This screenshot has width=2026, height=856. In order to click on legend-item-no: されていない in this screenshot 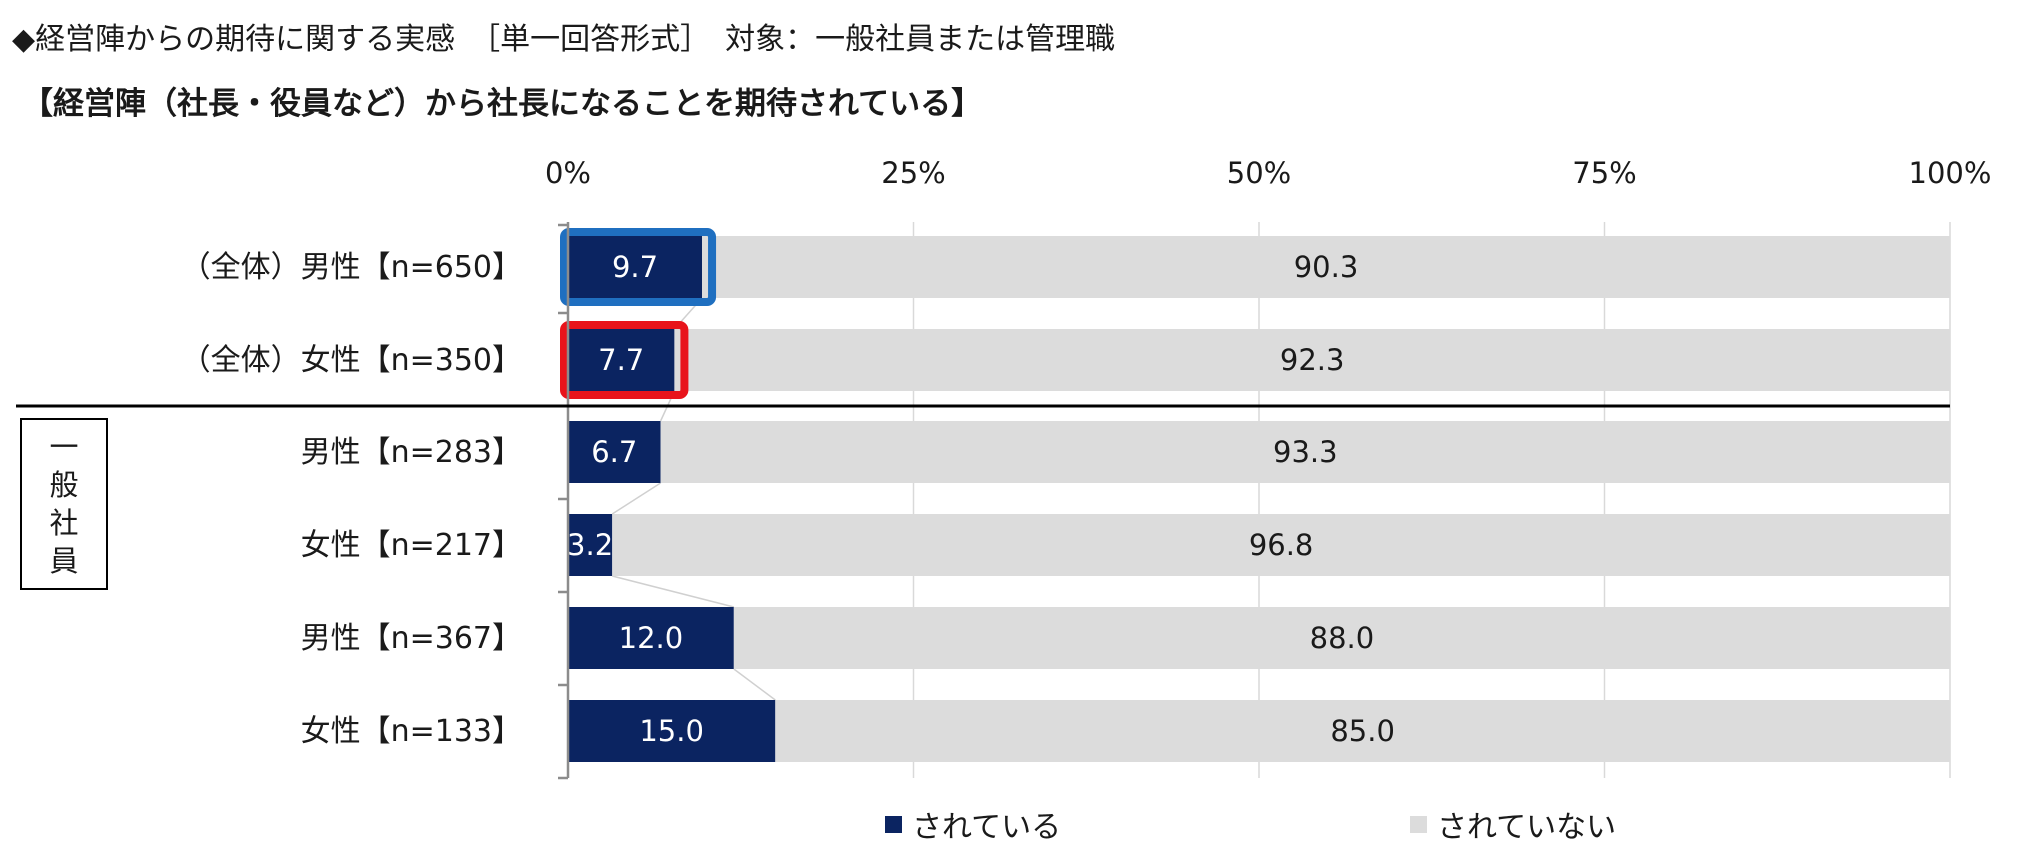, I will do `click(1513, 824)`.